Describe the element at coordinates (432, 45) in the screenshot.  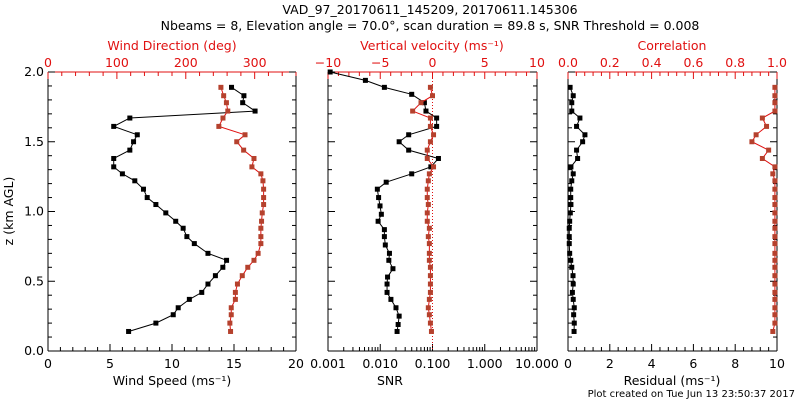
I see `vertical-velocity-axis-label: Vertical velocity (ms⁻¹)` at that location.